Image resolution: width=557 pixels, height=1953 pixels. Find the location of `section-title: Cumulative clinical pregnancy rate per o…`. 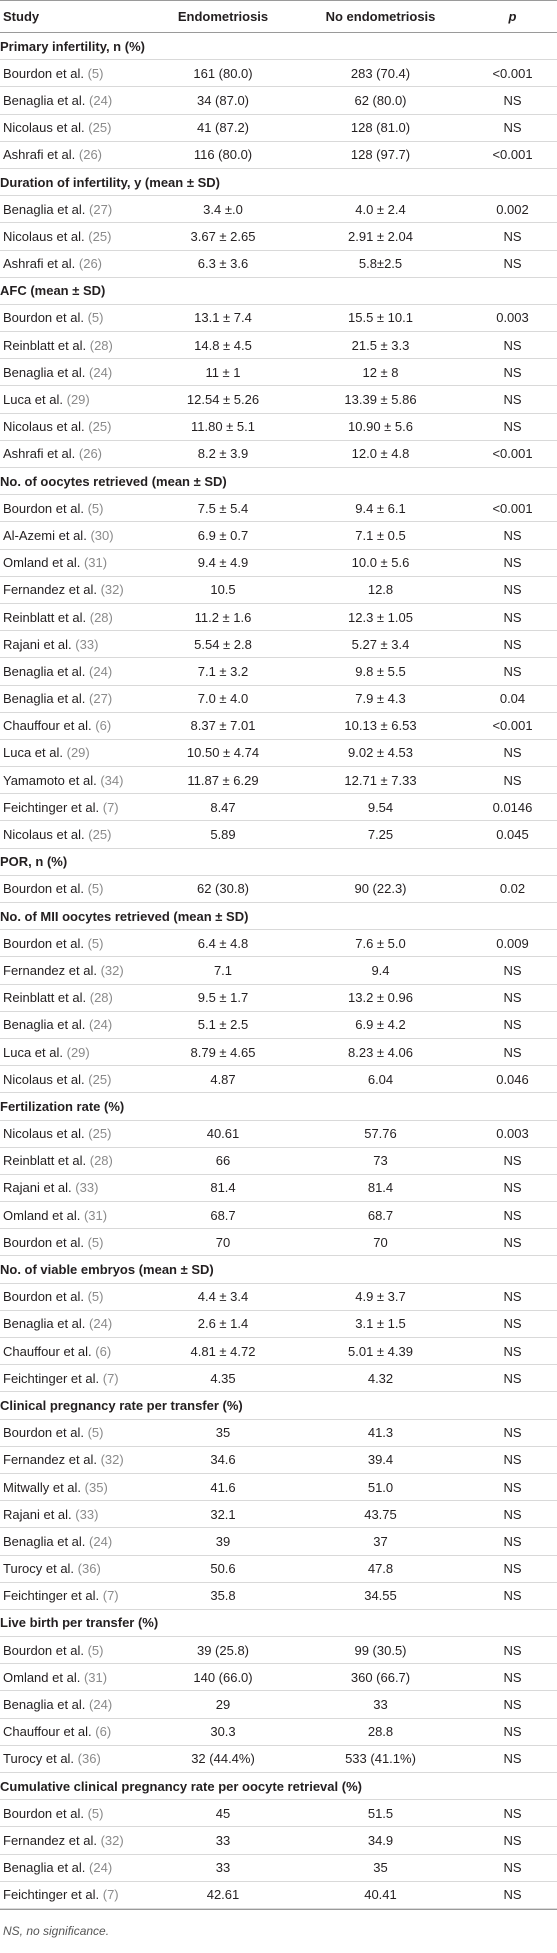

section-title: Cumulative clinical pregnancy rate per o… is located at coordinates (181, 1786).